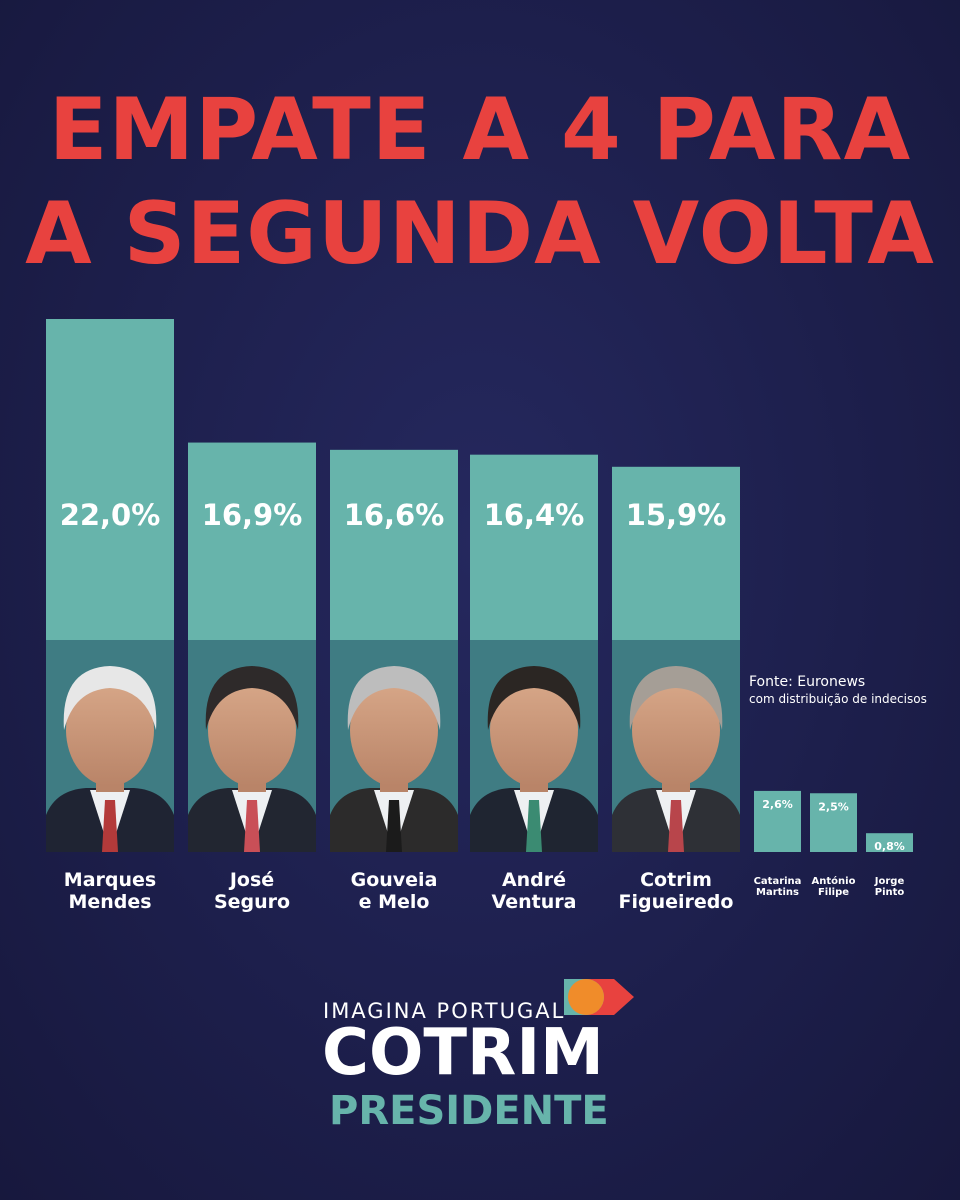 The height and width of the screenshot is (1200, 960). What do you see at coordinates (394, 880) in the screenshot?
I see `category-label: Gouveia` at bounding box center [394, 880].